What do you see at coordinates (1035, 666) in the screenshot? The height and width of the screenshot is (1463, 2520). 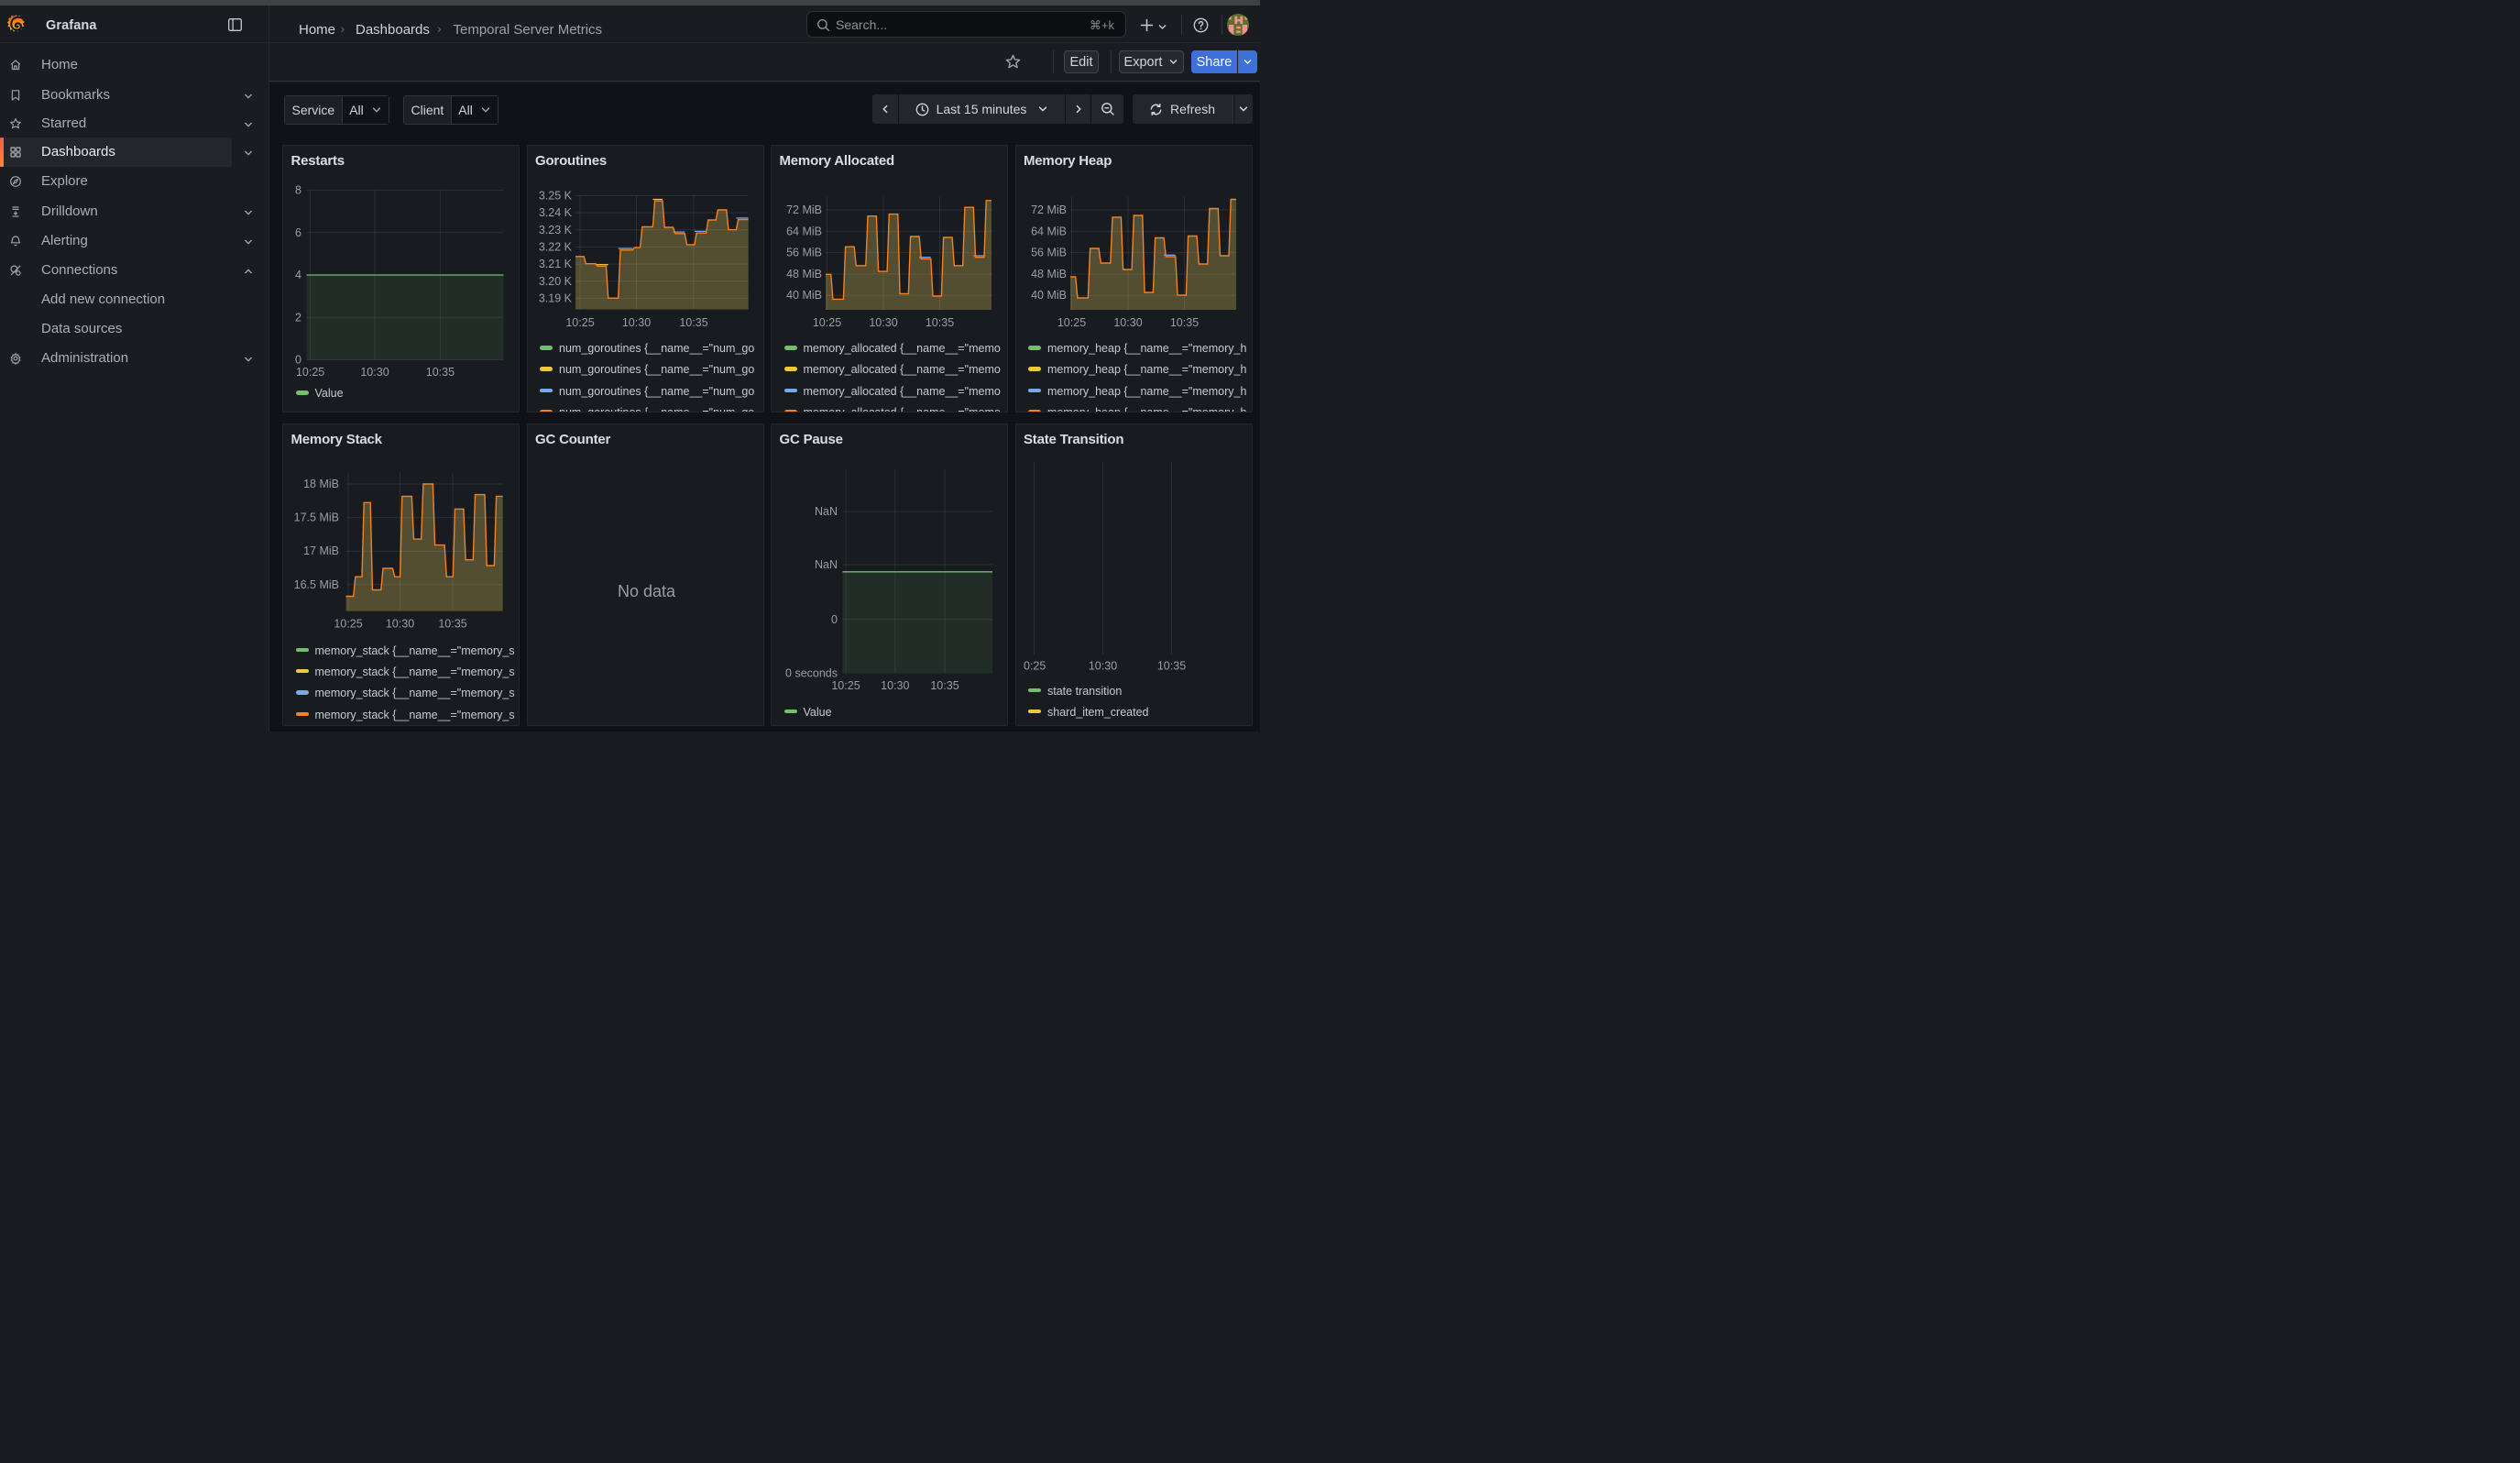 I see `svg-text: 0:25` at bounding box center [1035, 666].